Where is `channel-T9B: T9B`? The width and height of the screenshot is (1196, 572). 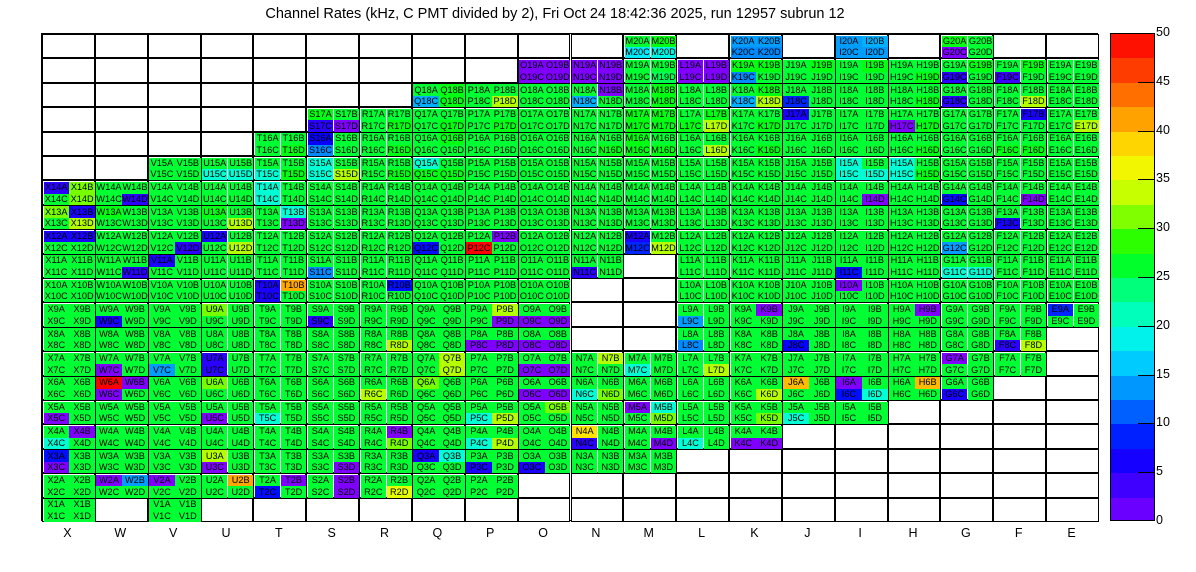 channel-T9B: T9B is located at coordinates (293, 309).